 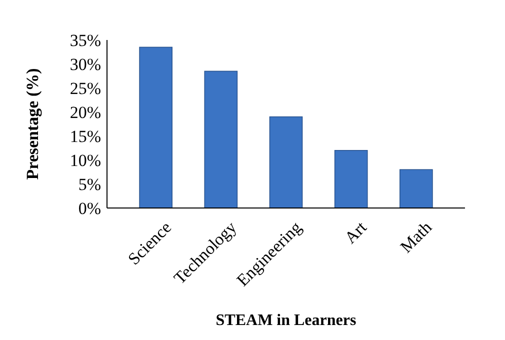 What do you see at coordinates (85, 160) in the screenshot?
I see `y-tick-label: 10%` at bounding box center [85, 160].